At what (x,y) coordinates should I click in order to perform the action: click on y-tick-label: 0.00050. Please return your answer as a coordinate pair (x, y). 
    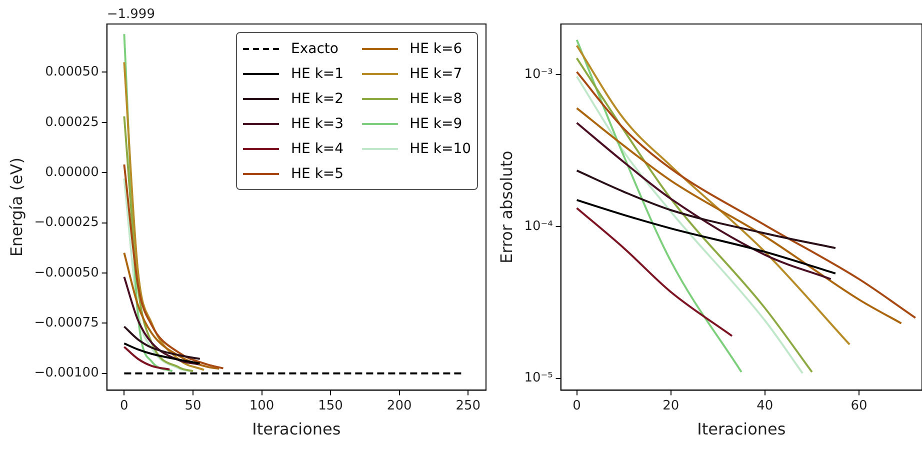
    Looking at the image, I should click on (72, 72).